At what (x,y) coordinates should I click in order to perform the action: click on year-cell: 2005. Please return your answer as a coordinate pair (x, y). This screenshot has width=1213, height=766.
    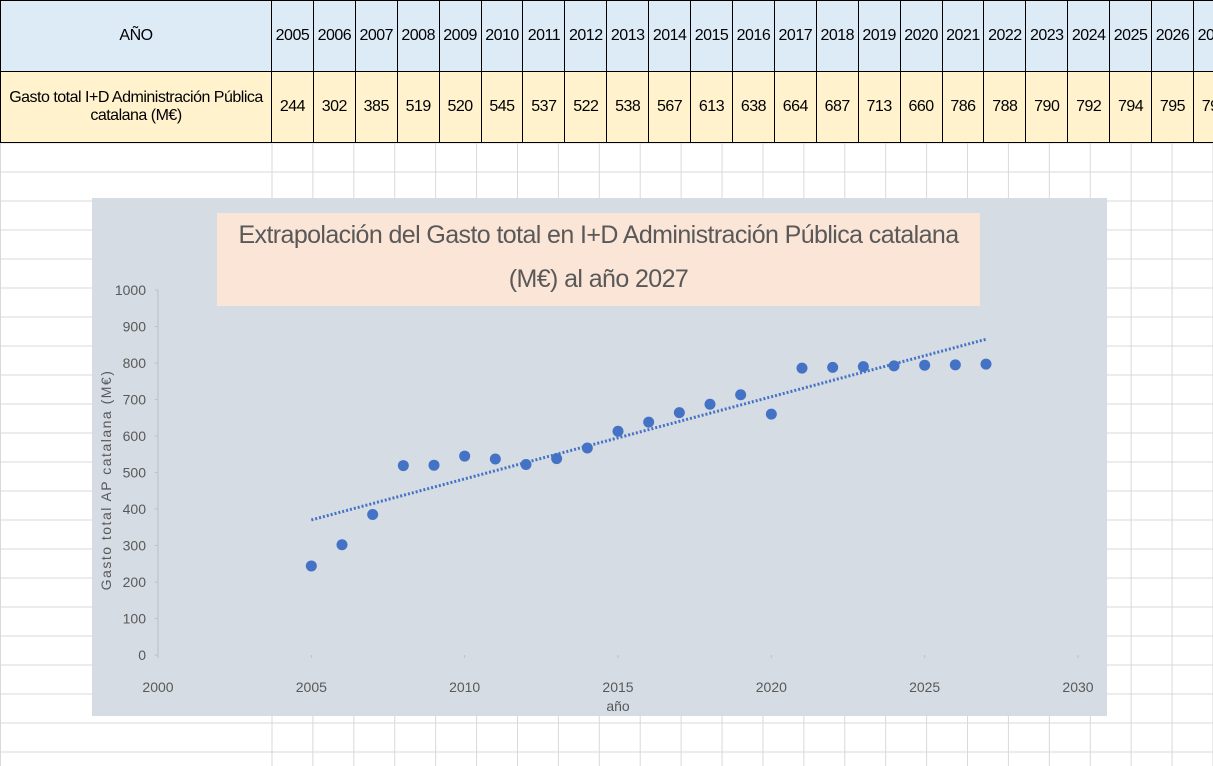
    Looking at the image, I should click on (292, 36).